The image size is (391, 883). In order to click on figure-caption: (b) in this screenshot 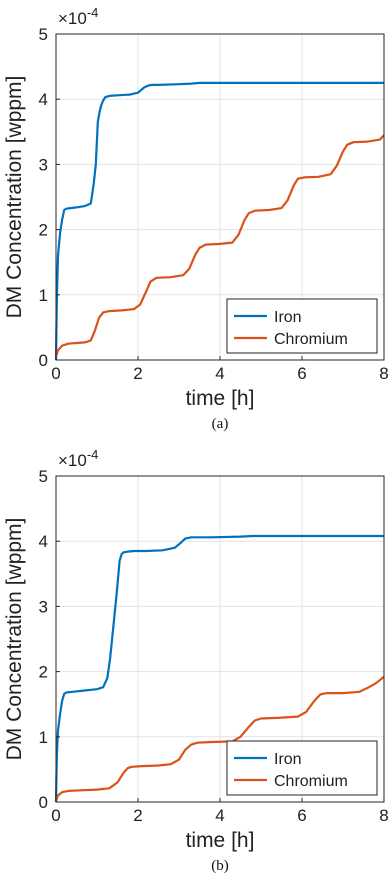, I will do `click(220, 866)`.